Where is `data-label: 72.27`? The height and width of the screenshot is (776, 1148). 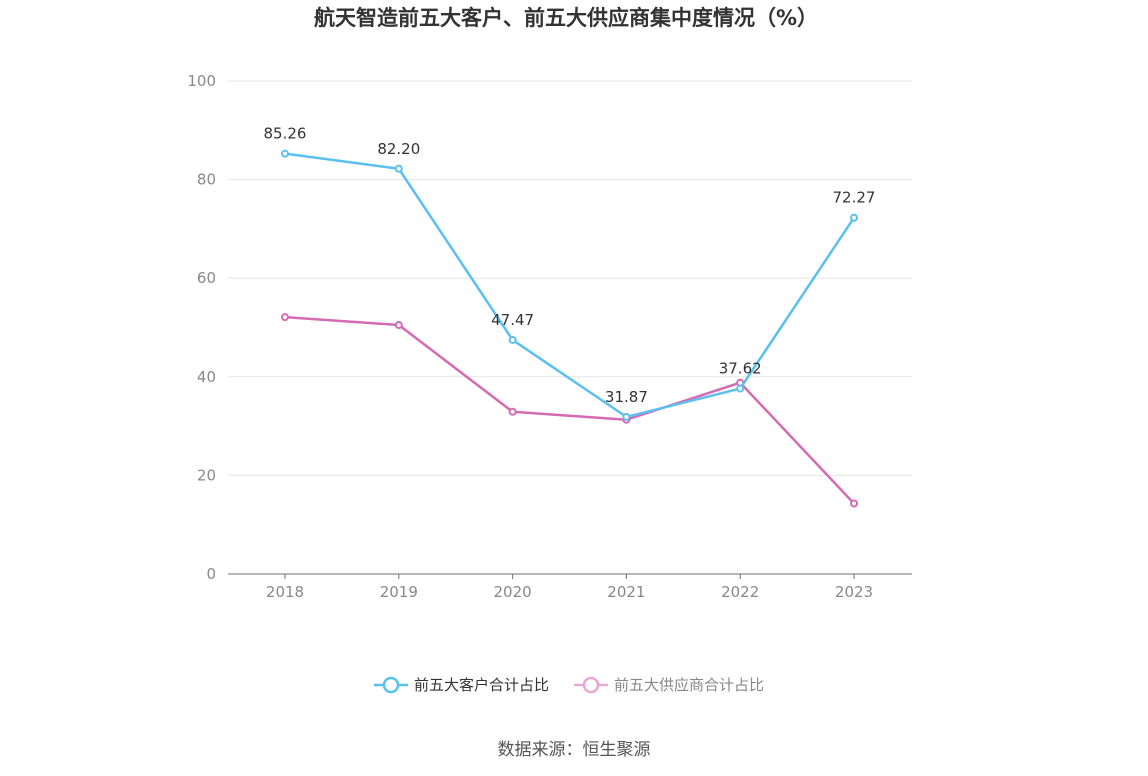
data-label: 72.27 is located at coordinates (854, 198).